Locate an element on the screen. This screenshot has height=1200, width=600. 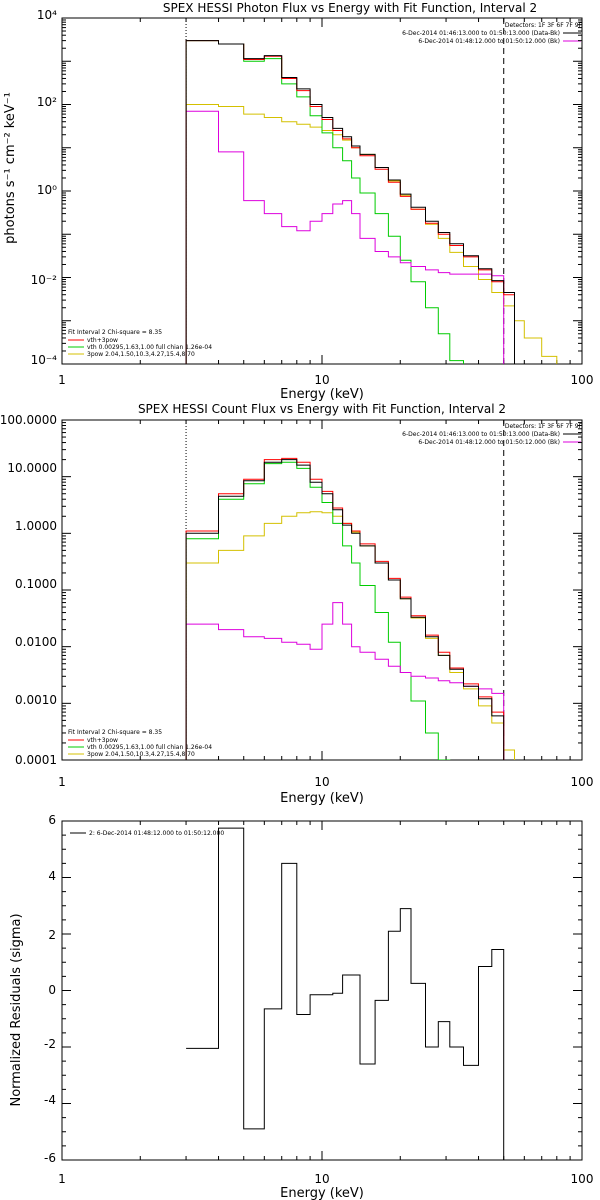
y-tick-label: 2 is located at coordinates (52, 935).